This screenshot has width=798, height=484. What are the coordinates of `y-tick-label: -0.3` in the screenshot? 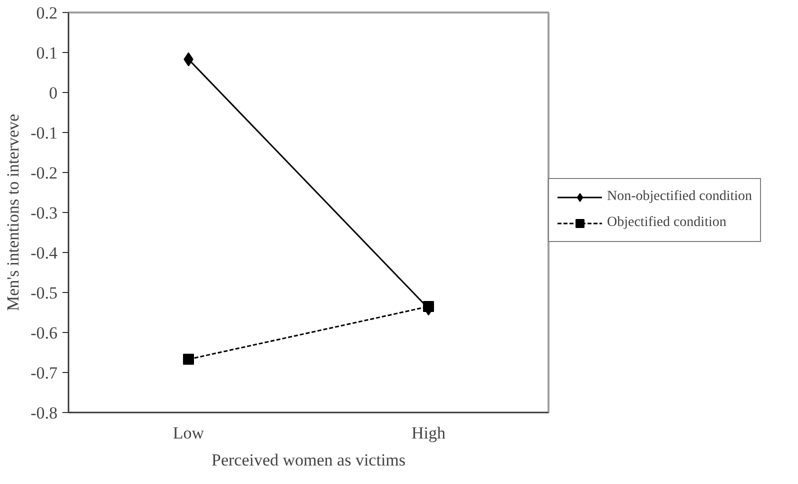 It's located at (44, 213).